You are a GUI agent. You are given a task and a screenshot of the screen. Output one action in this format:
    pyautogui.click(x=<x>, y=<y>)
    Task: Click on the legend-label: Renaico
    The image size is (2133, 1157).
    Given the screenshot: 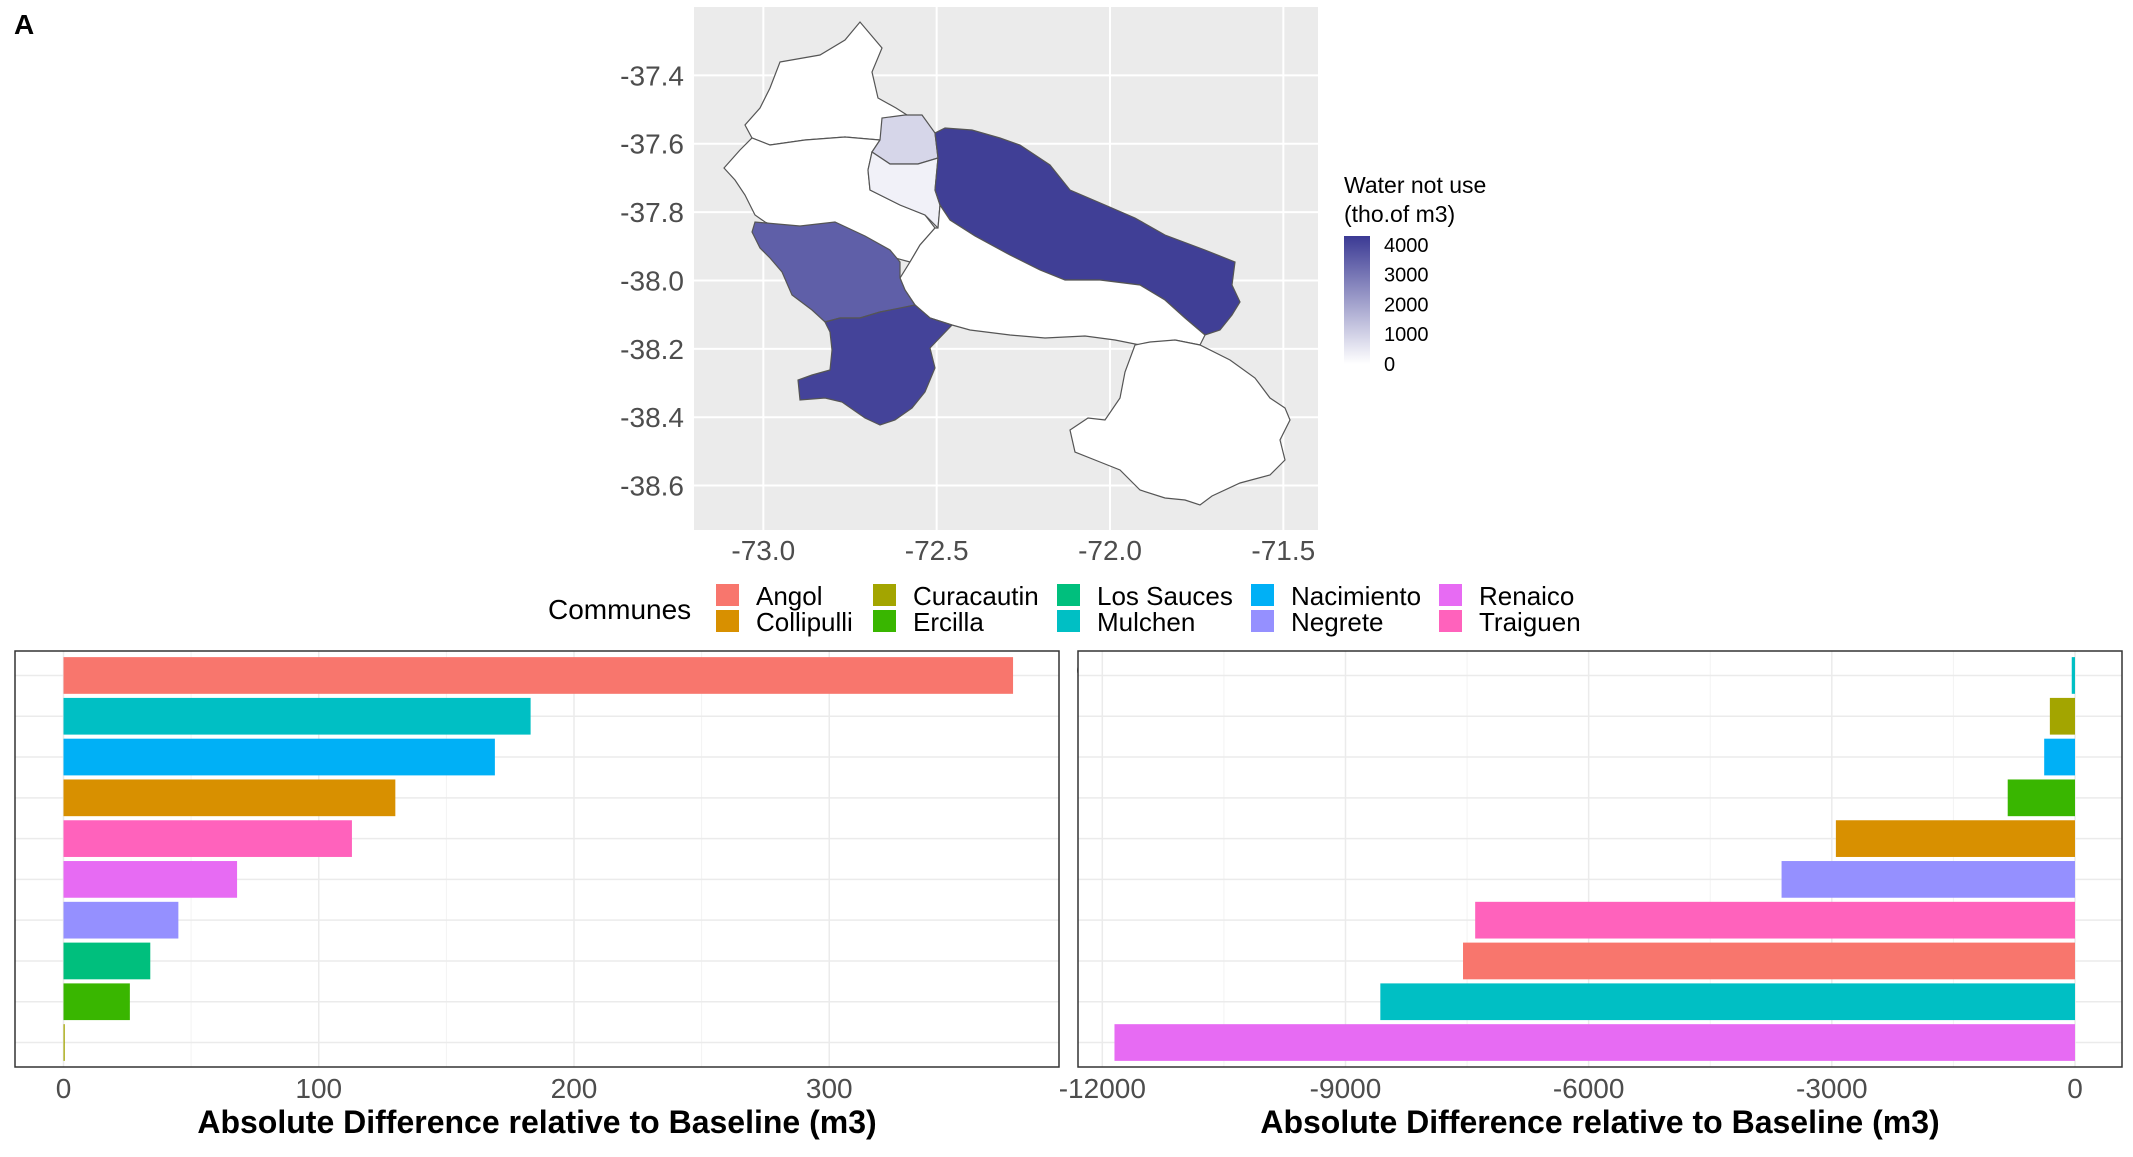 What is the action you would take?
    pyautogui.click(x=1526, y=596)
    